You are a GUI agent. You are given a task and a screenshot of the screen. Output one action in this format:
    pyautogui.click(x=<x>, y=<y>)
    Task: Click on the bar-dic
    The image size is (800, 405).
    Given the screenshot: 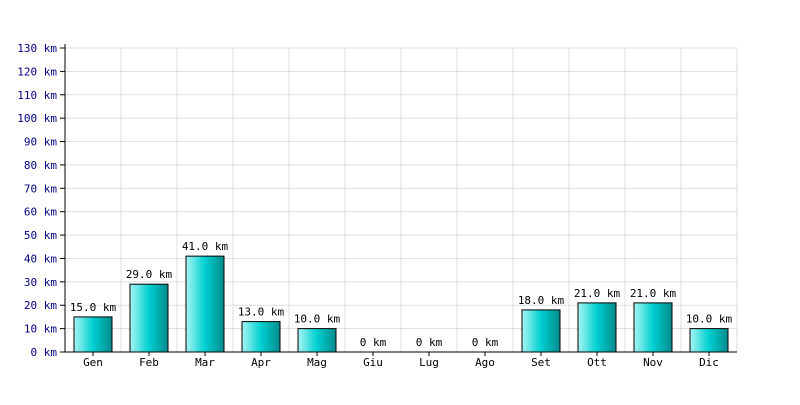 What is the action you would take?
    pyautogui.click(x=709, y=340)
    